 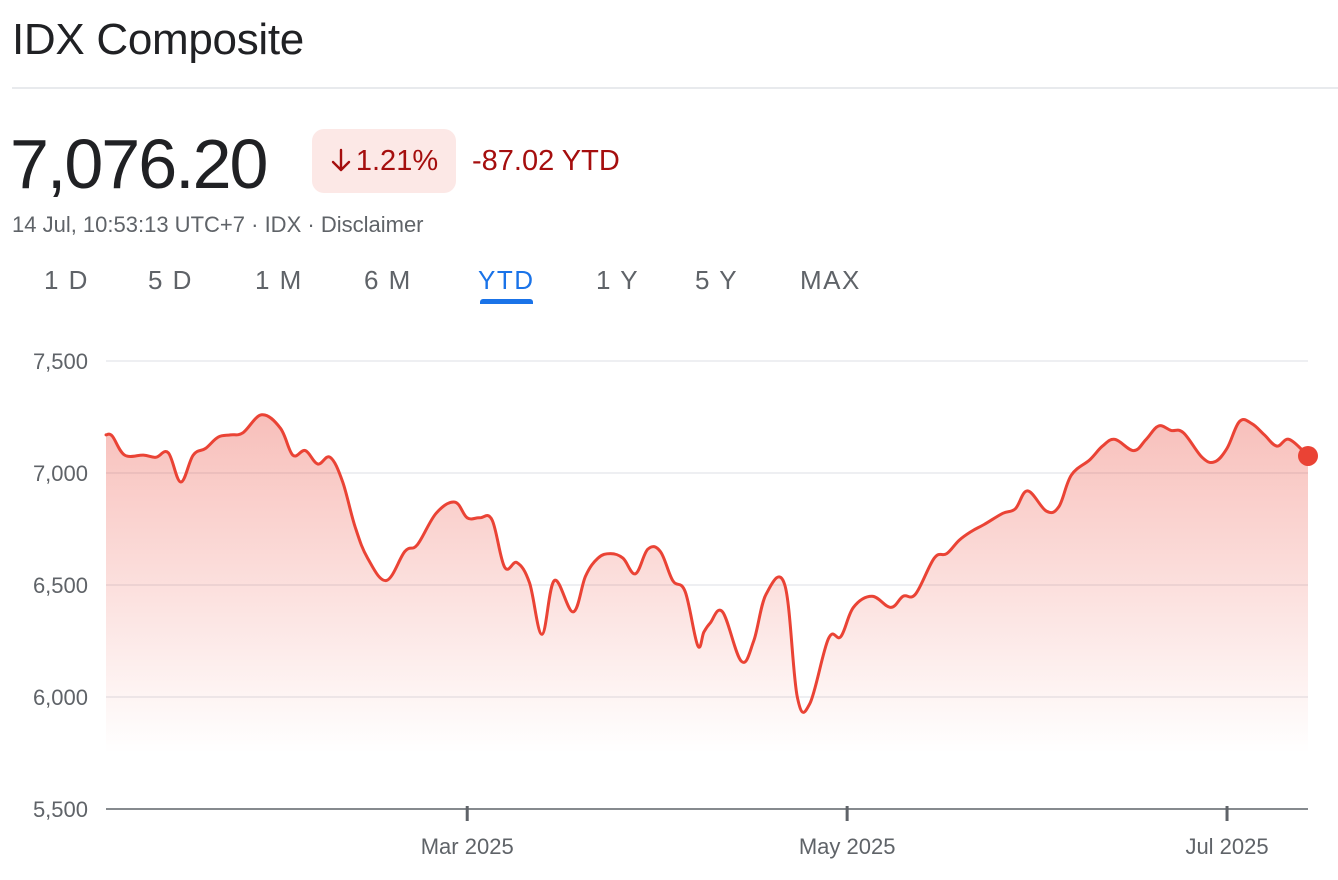 What do you see at coordinates (1226, 846) in the screenshot?
I see `x-tick-label: Jul 2025` at bounding box center [1226, 846].